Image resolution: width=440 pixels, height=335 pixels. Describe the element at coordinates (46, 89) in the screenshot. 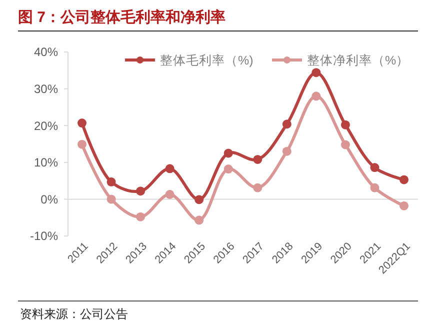

I see `y-tick-label: 30%` at that location.